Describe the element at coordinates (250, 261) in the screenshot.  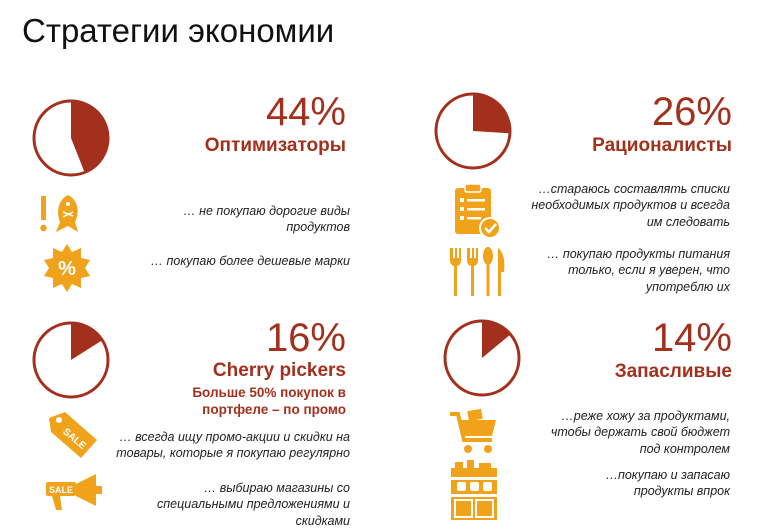
I see `statement-optimizers-2: … покупаю более дешевые марки` at that location.